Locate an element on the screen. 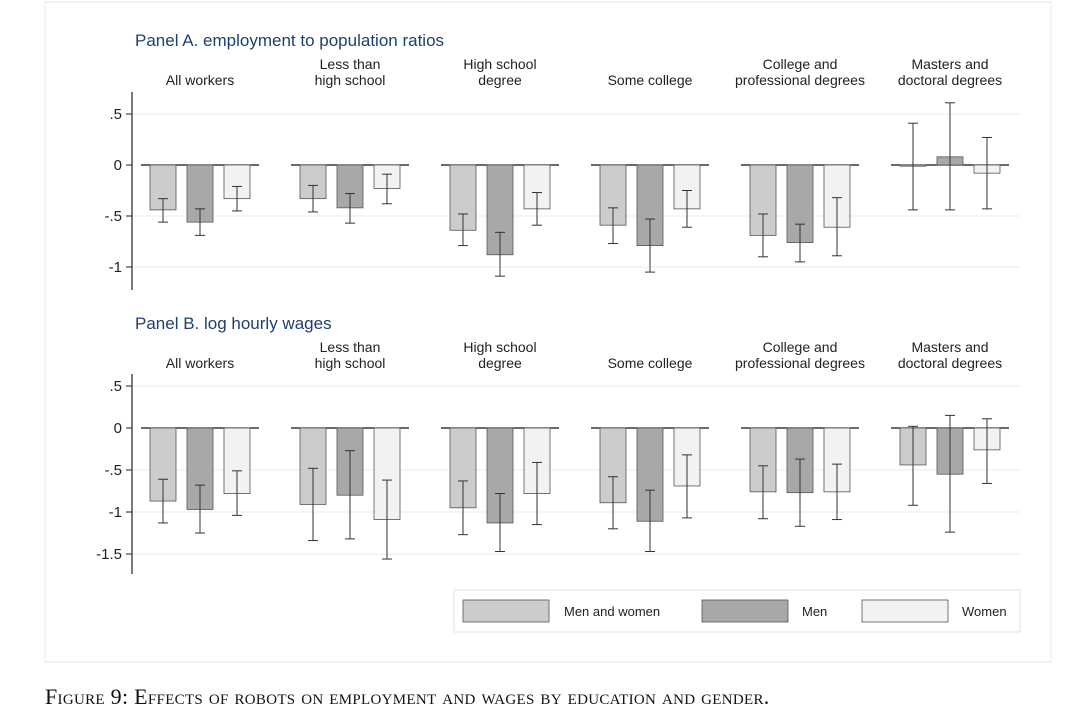 The image size is (1080, 715). panel-title: Panel A. employment to population ratios is located at coordinates (289, 40).